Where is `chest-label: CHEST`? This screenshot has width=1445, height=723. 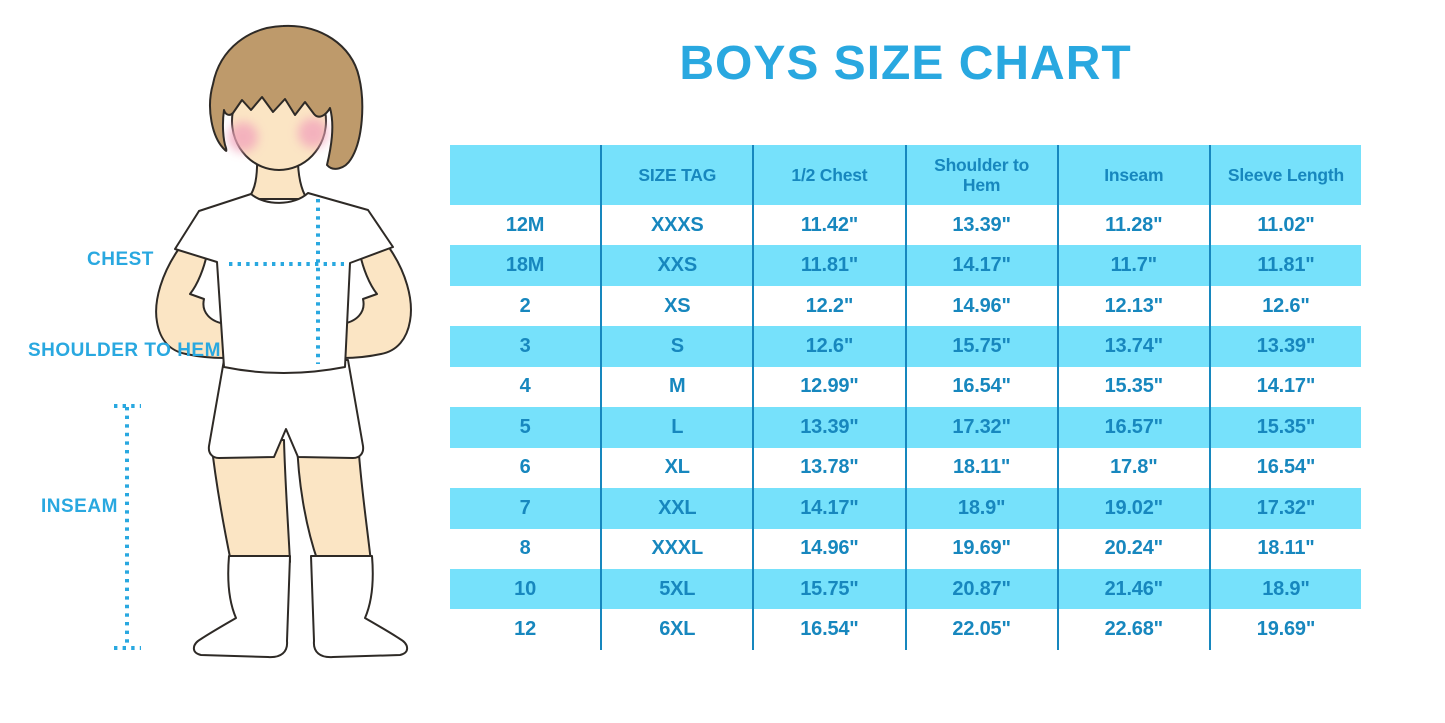
chest-label: CHEST is located at coordinates (120, 259).